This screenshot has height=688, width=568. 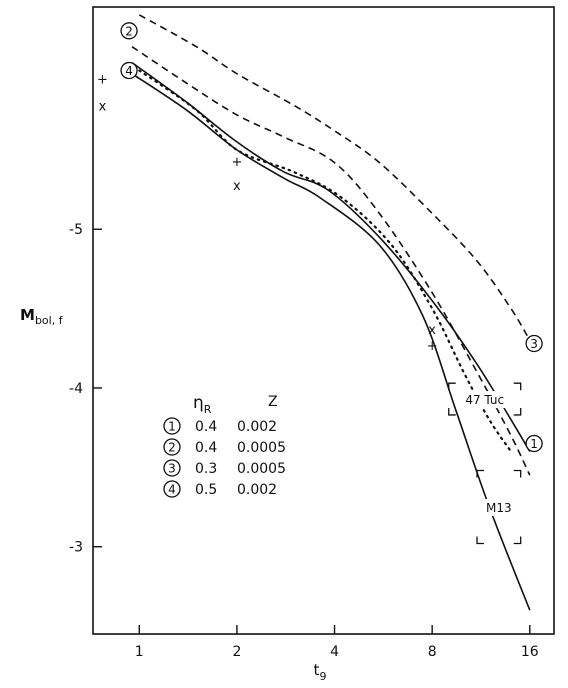 I want to click on region-m13: M13, so click(x=499, y=507).